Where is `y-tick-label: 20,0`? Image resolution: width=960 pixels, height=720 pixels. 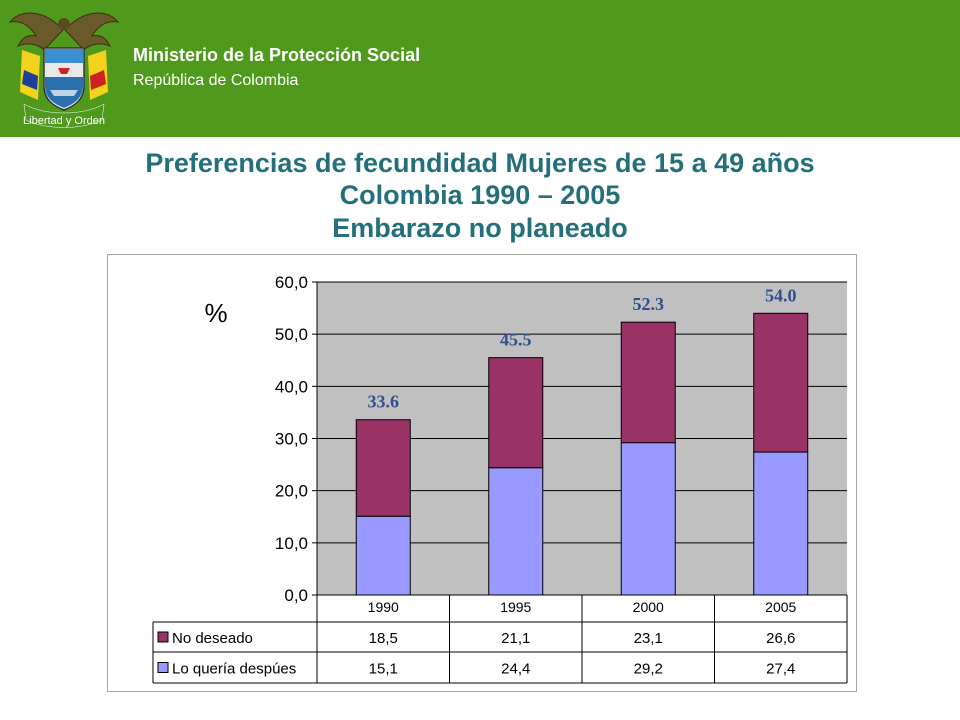
y-tick-label: 20,0 is located at coordinates (291, 491).